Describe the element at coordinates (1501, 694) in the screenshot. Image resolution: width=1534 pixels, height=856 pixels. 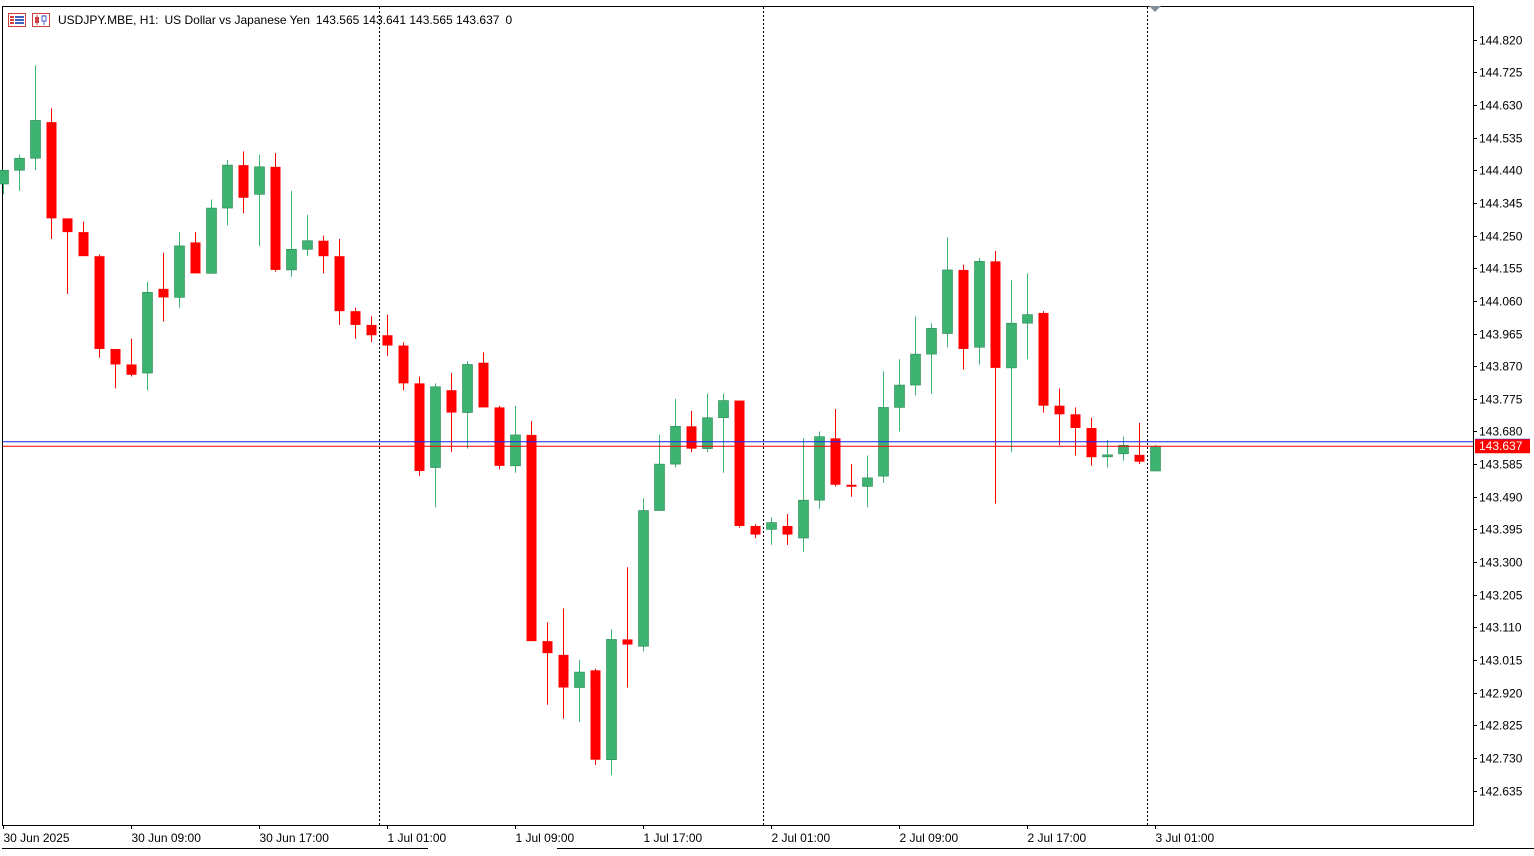
I see `y-tick-label: 142.920` at that location.